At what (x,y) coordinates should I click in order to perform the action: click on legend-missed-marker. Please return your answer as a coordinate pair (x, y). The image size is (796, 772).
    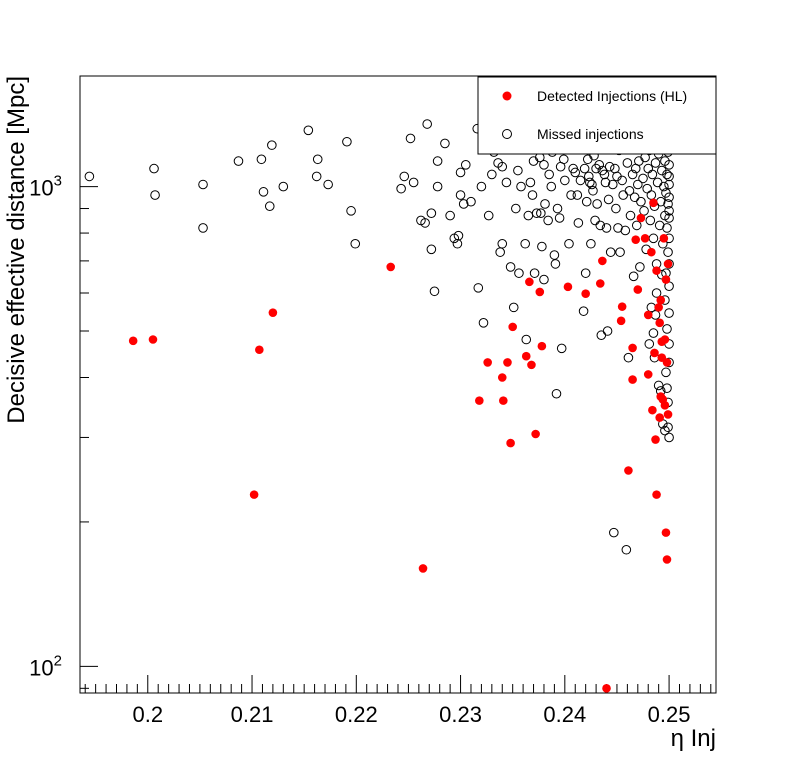
    Looking at the image, I should click on (507, 134).